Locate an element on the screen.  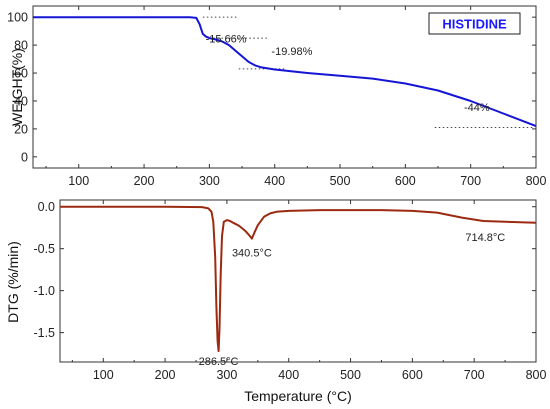
y-tick-label: -1.5 is located at coordinates (44, 333).